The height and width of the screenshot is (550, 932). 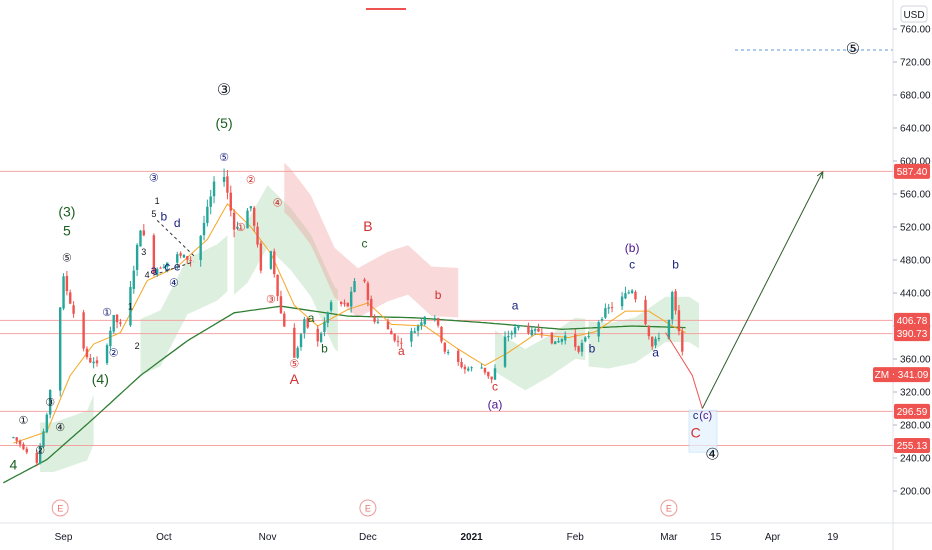 What do you see at coordinates (703, 431) in the screenshot?
I see `target-zone-box` at bounding box center [703, 431].